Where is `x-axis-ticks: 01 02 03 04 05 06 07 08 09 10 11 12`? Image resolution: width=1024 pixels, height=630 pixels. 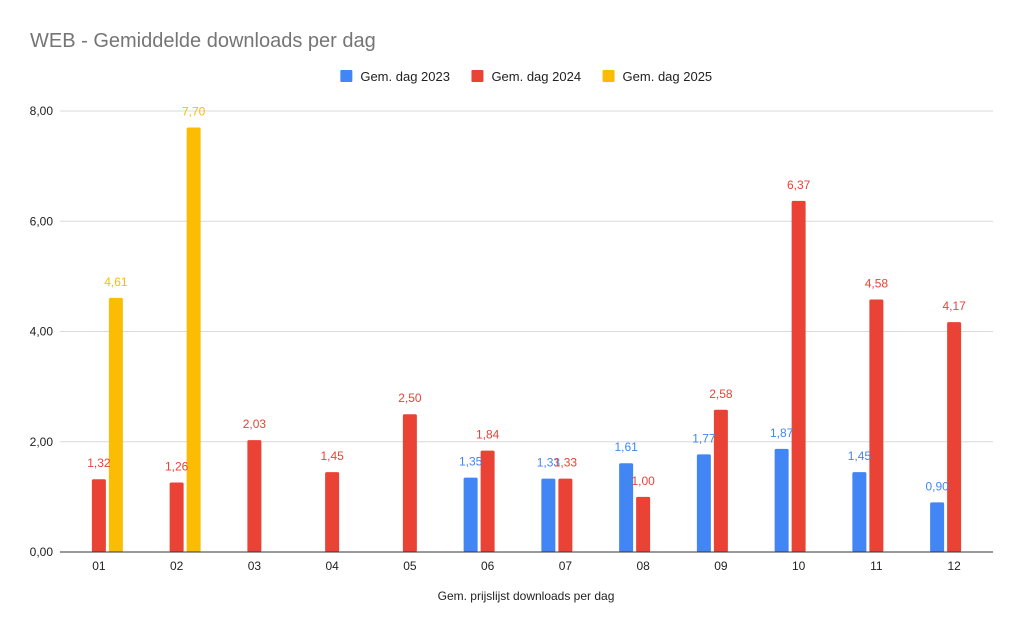 x-axis-ticks: 01 02 03 04 05 06 07 08 09 10 11 12 is located at coordinates (526, 566).